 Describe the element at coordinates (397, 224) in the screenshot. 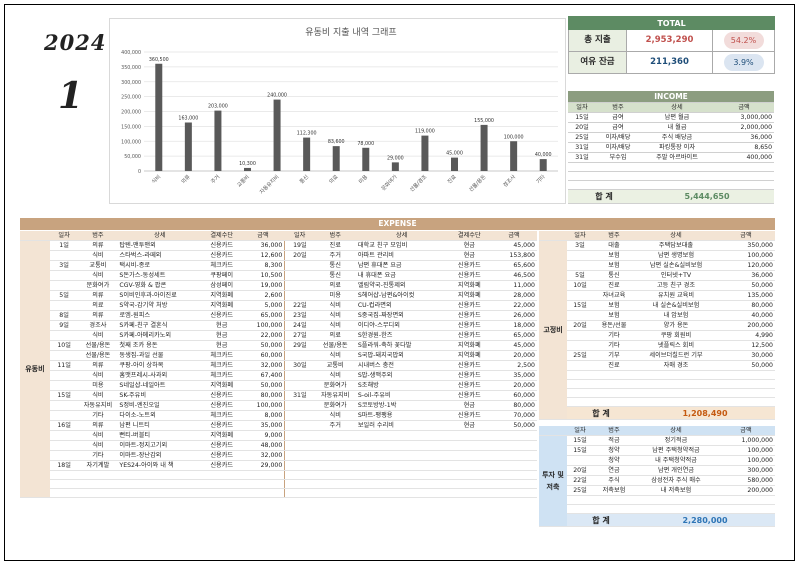

I see `expense-title: EXPENSE` at that location.